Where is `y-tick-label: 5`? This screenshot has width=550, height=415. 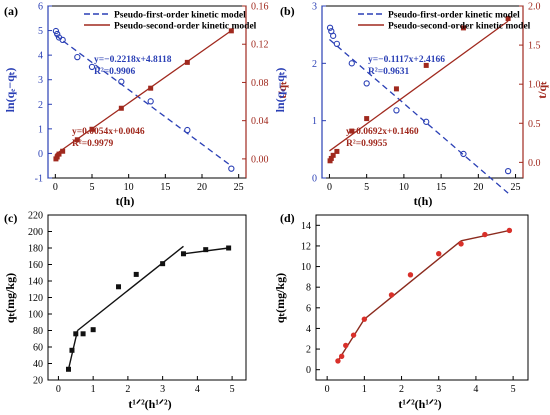
y-tick-label: 5 is located at coordinates (40, 31).